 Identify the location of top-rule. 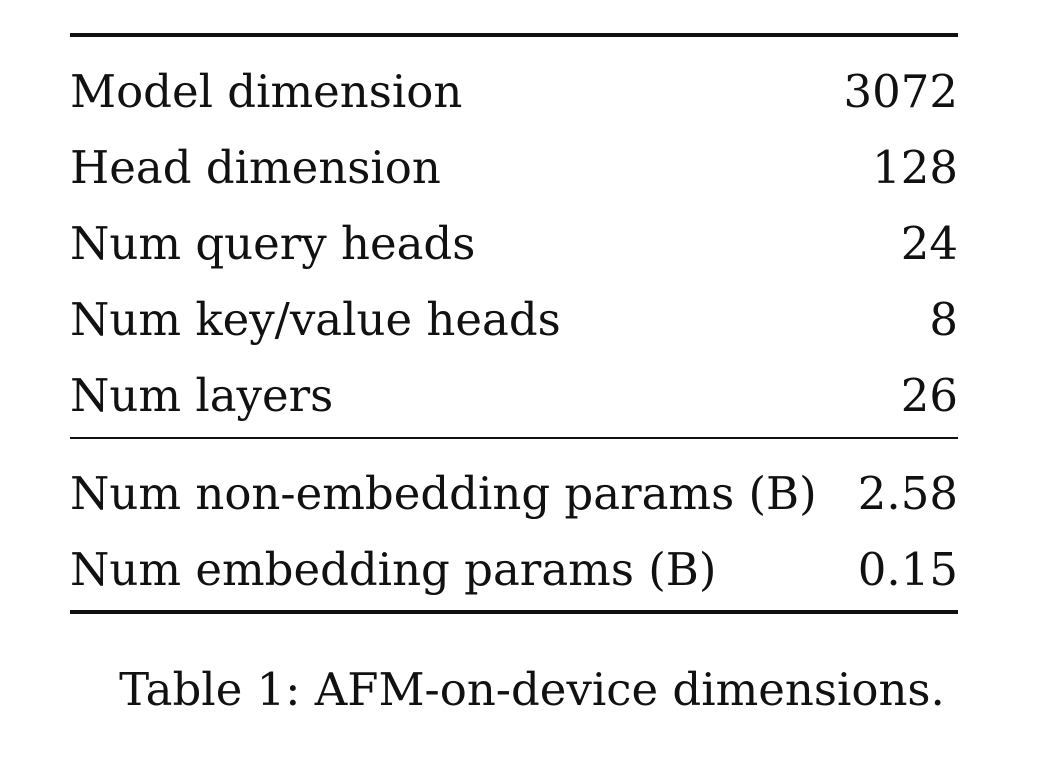
(514, 35).